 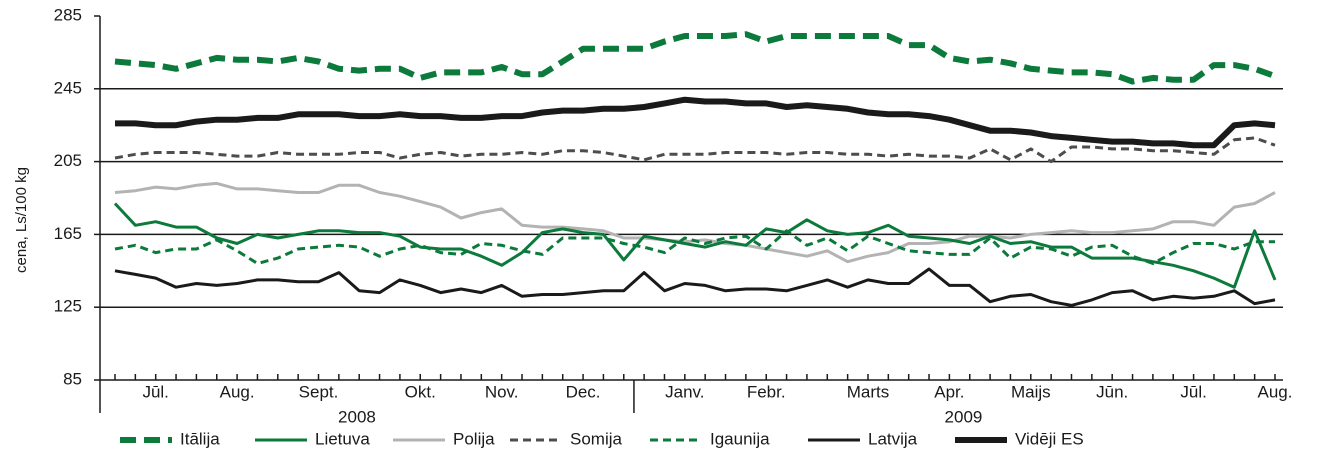 What do you see at coordinates (200, 438) in the screenshot?
I see `legend-label: Itālija` at bounding box center [200, 438].